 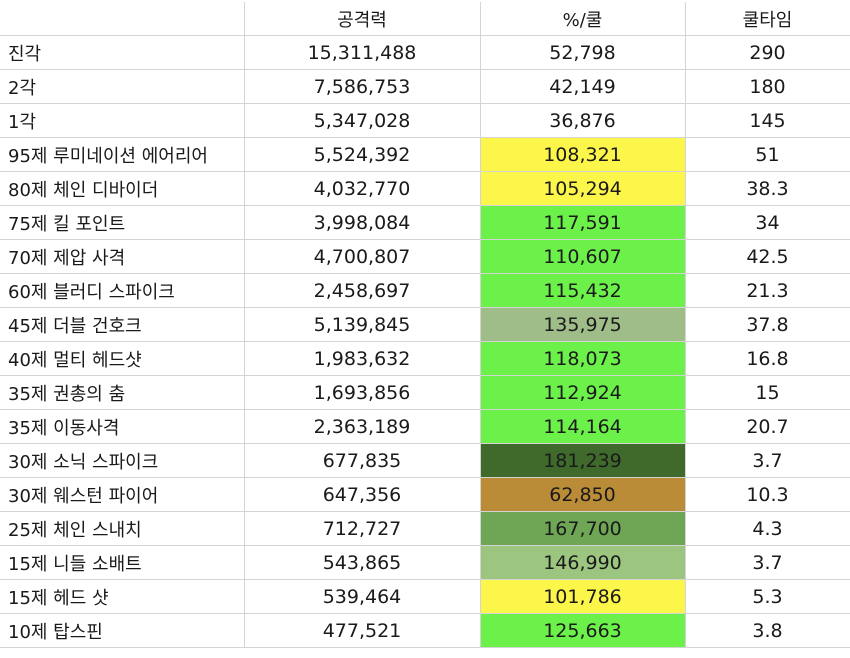 What do you see at coordinates (582, 19) in the screenshot?
I see `header-cell-per-cooldown: %/쿨` at bounding box center [582, 19].